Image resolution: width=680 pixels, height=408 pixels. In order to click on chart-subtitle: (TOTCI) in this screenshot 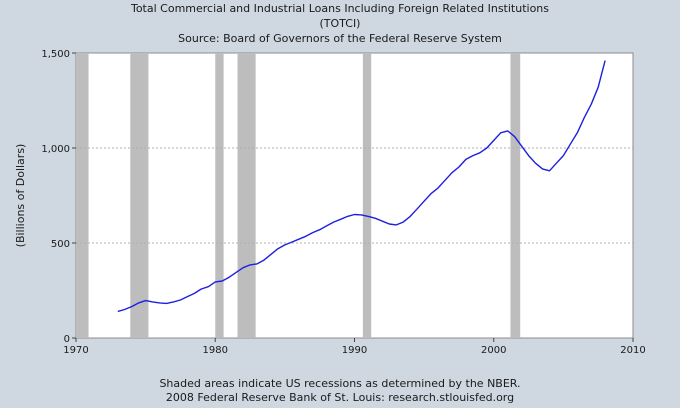, I will do `click(340, 23)`.